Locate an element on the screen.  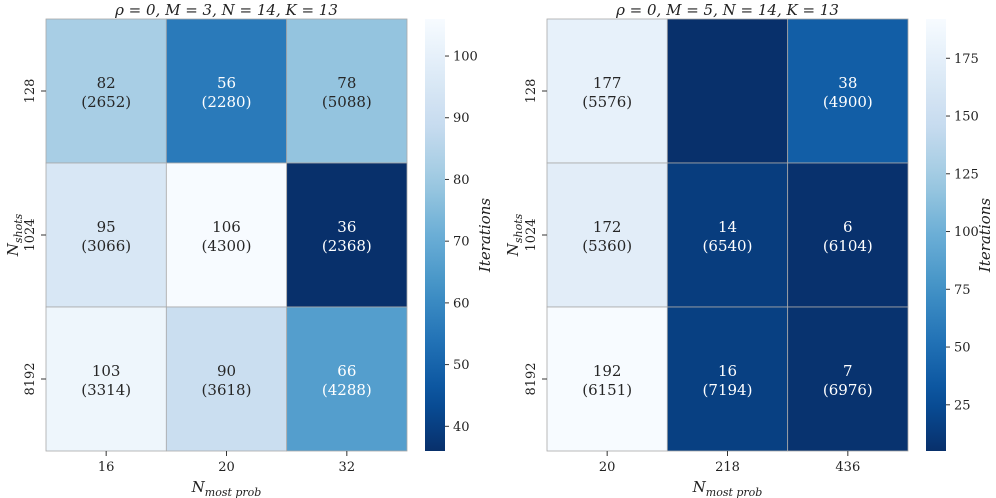
cell-value: 6 is located at coordinates (848, 227).